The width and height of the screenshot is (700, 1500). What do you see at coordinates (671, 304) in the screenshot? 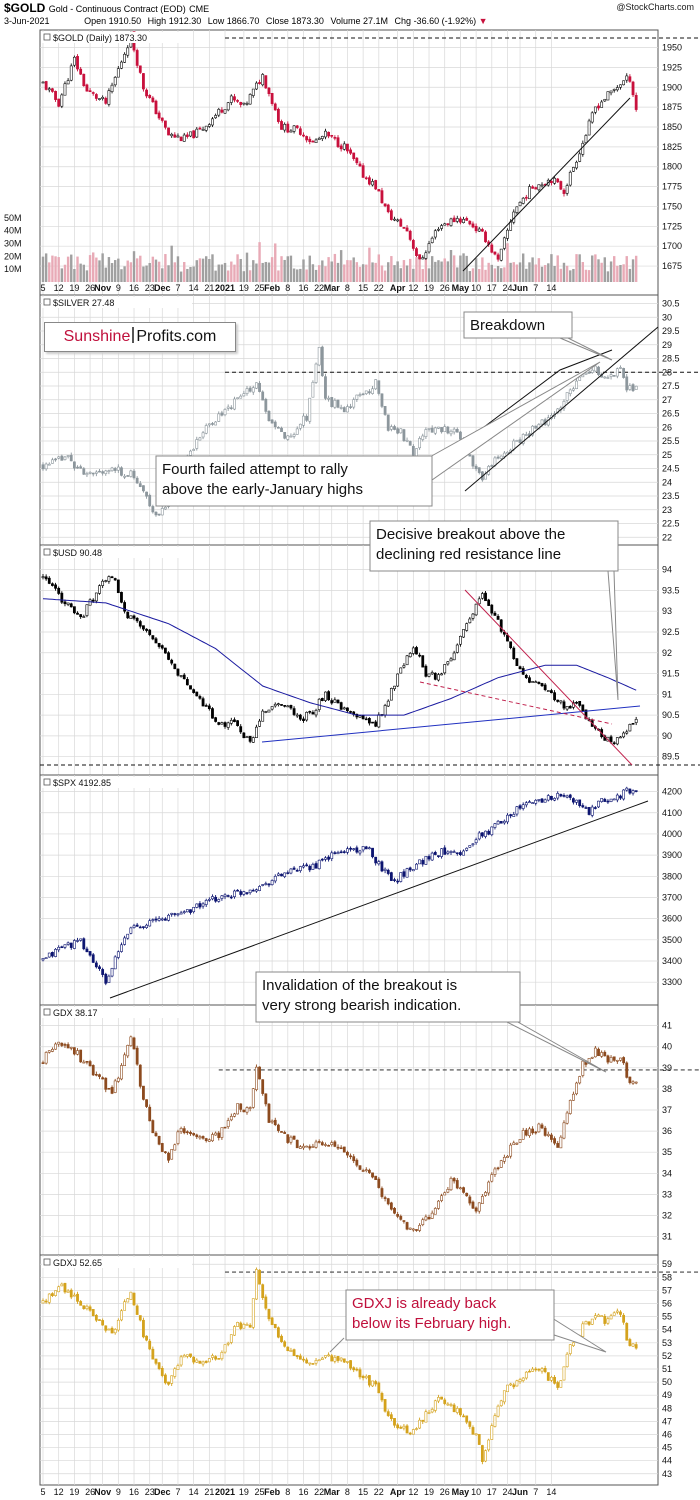
I see `y-tick-label: 30.5` at bounding box center [671, 304].